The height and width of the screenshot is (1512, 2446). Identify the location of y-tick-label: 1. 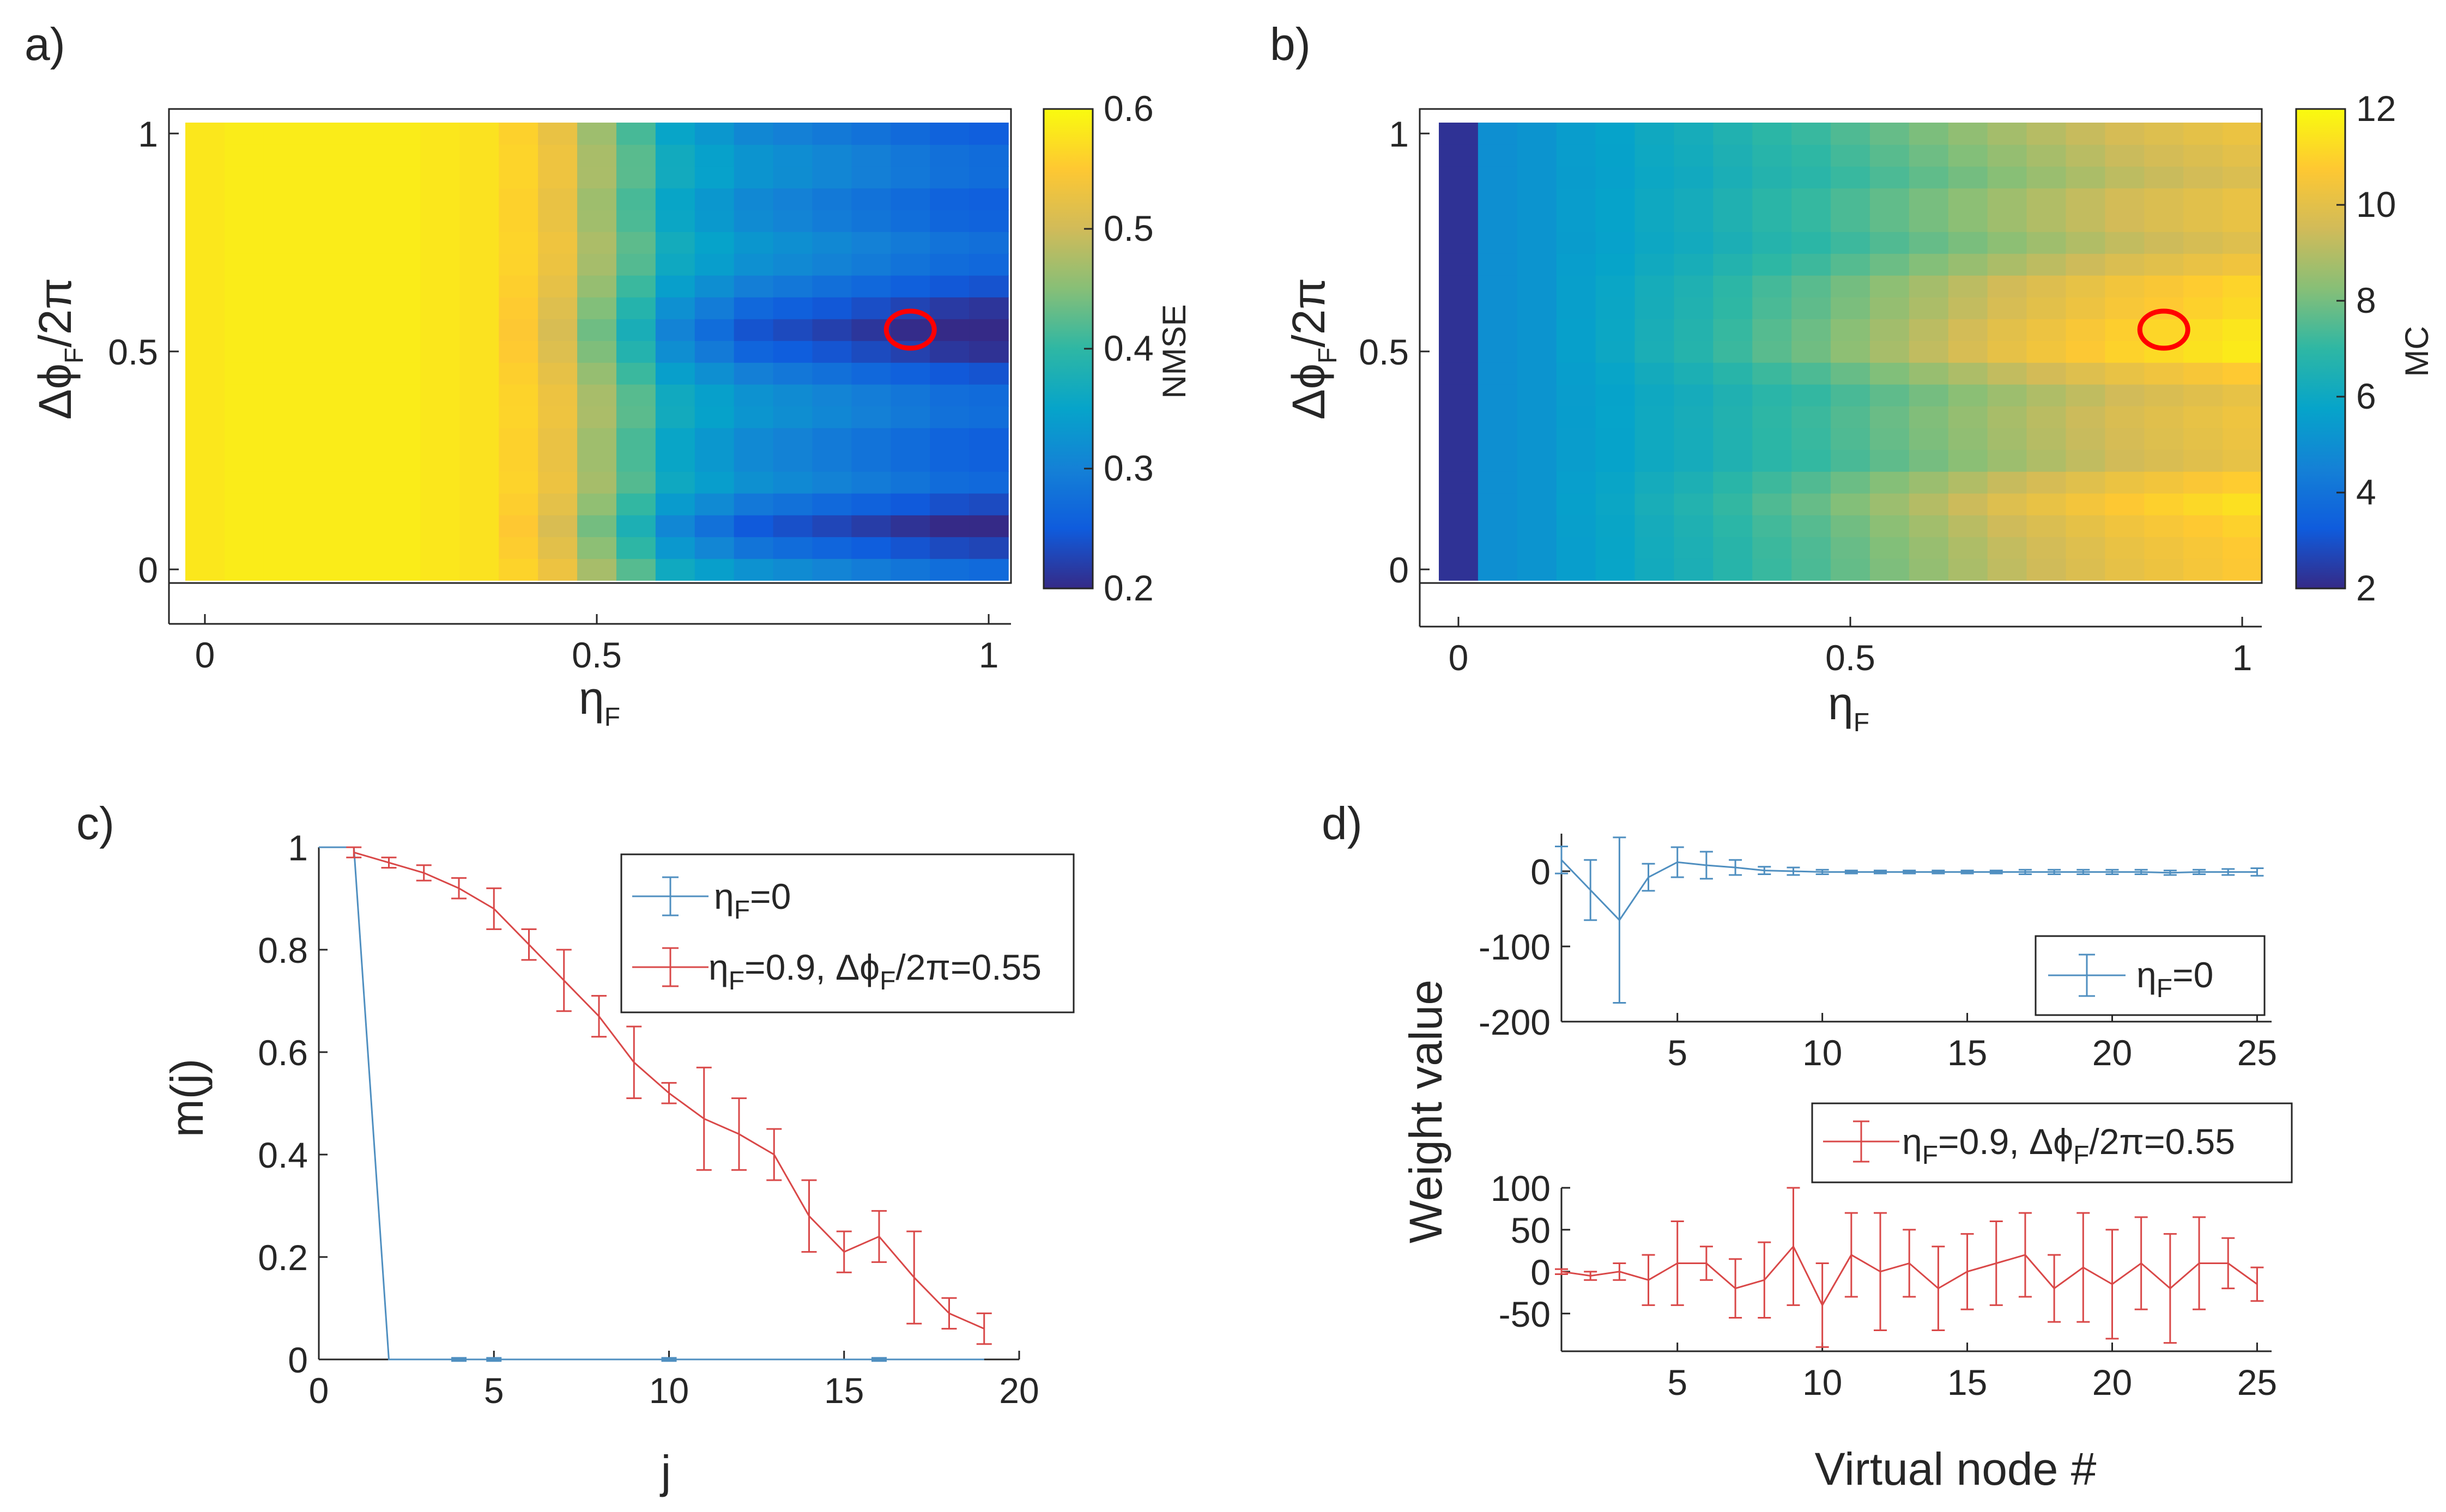
(298, 848).